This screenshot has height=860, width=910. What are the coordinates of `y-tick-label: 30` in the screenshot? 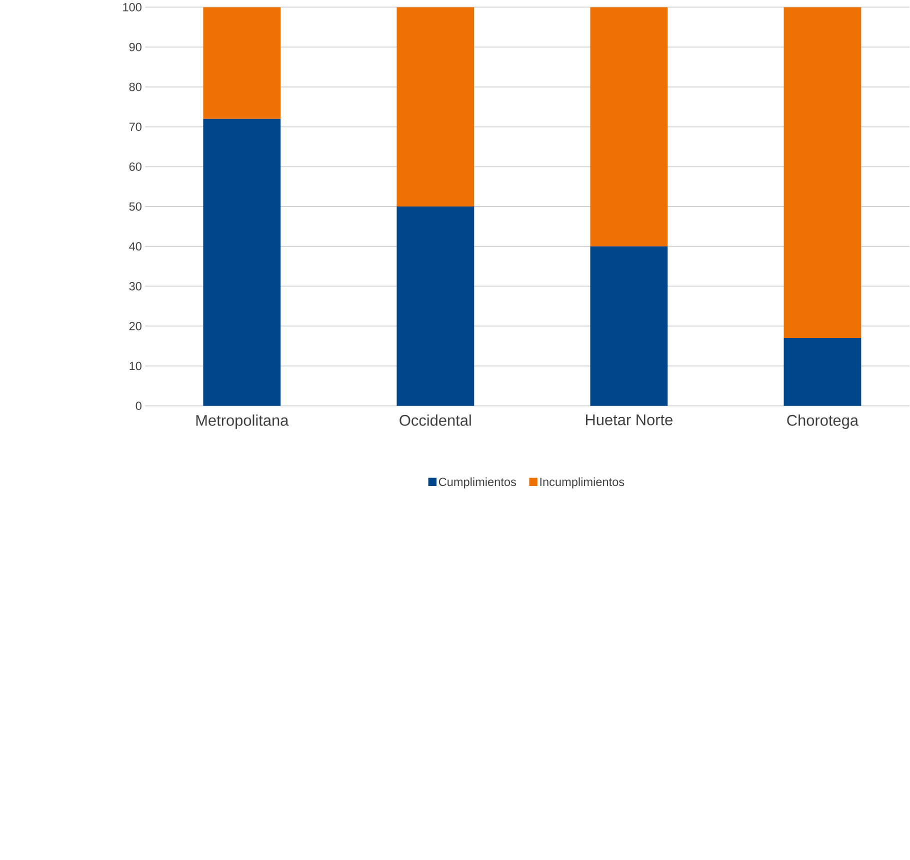 It's located at (135, 286).